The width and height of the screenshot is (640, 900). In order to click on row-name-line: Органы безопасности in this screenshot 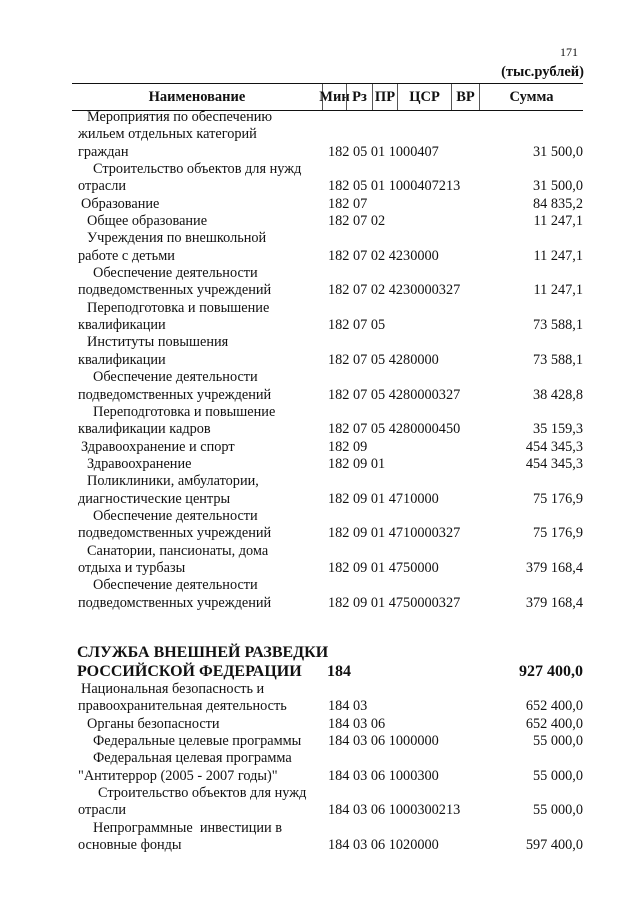, I will do `click(153, 723)`.